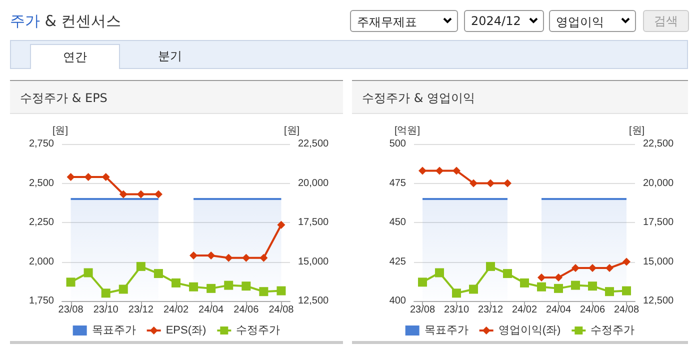  Describe the element at coordinates (60, 131) in the screenshot. I see `y-axis-title: [원]` at that location.